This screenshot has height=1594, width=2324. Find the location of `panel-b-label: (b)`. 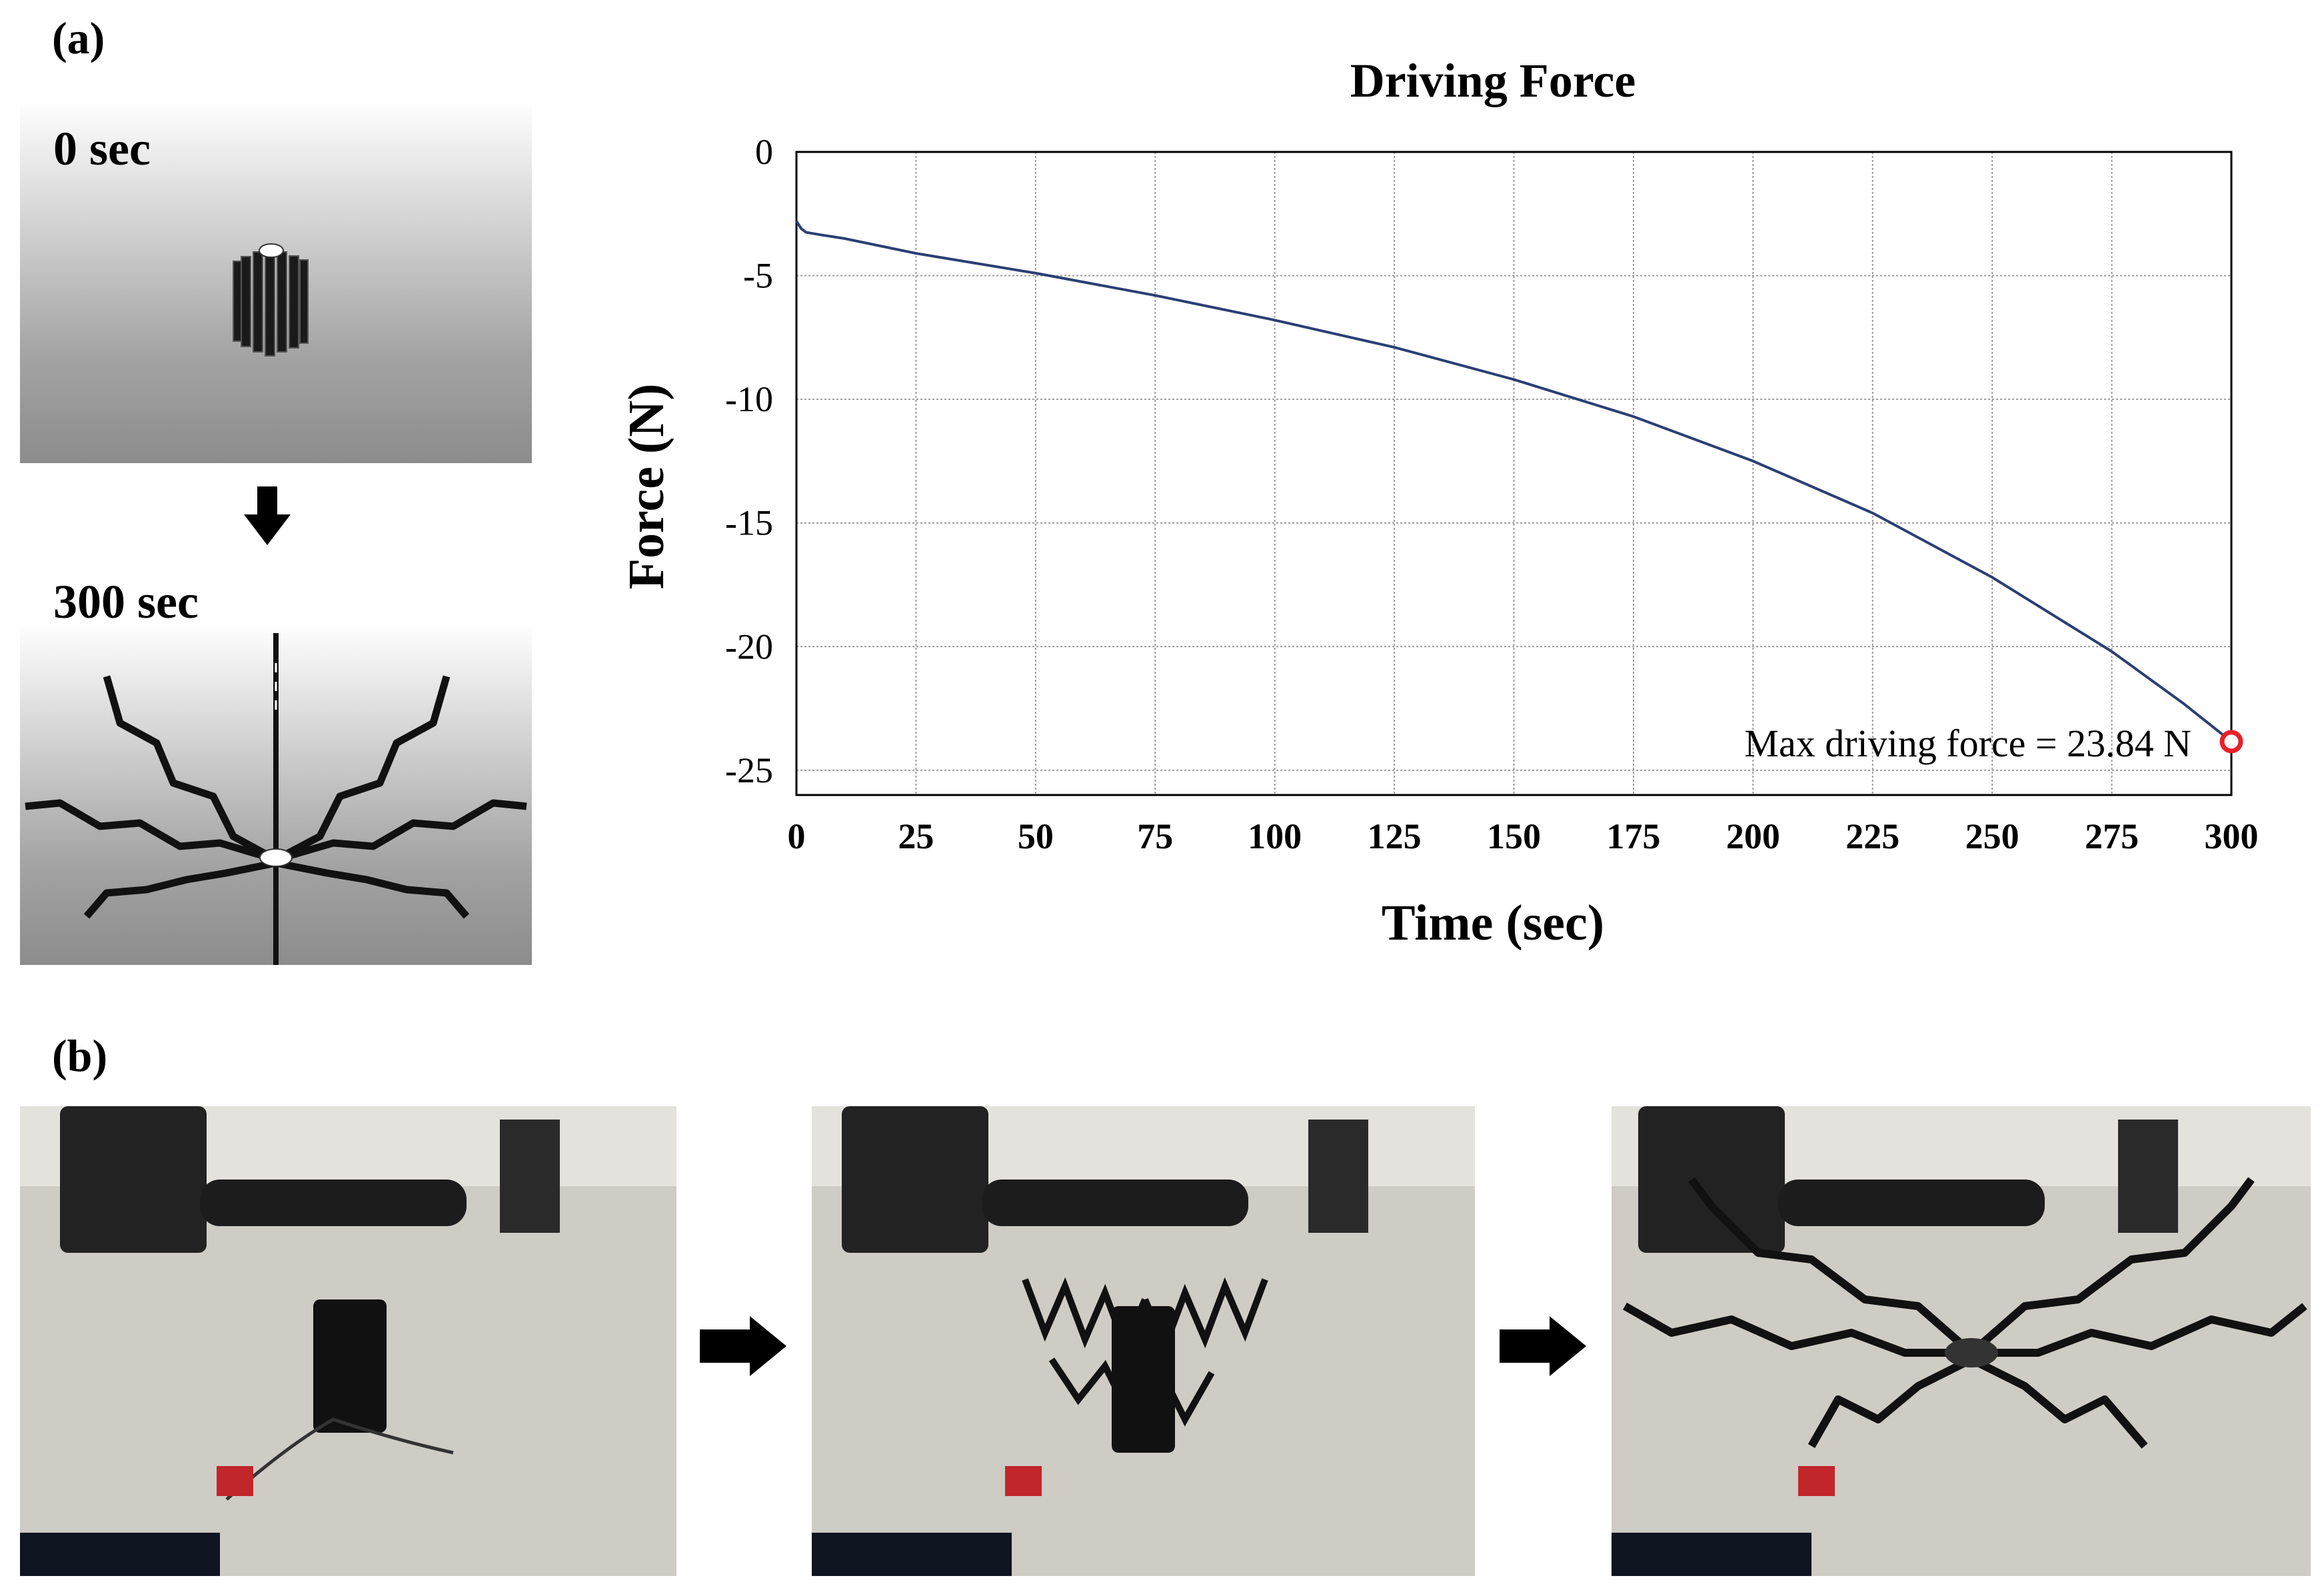

panel-b-label: (b) is located at coordinates (80, 1055).